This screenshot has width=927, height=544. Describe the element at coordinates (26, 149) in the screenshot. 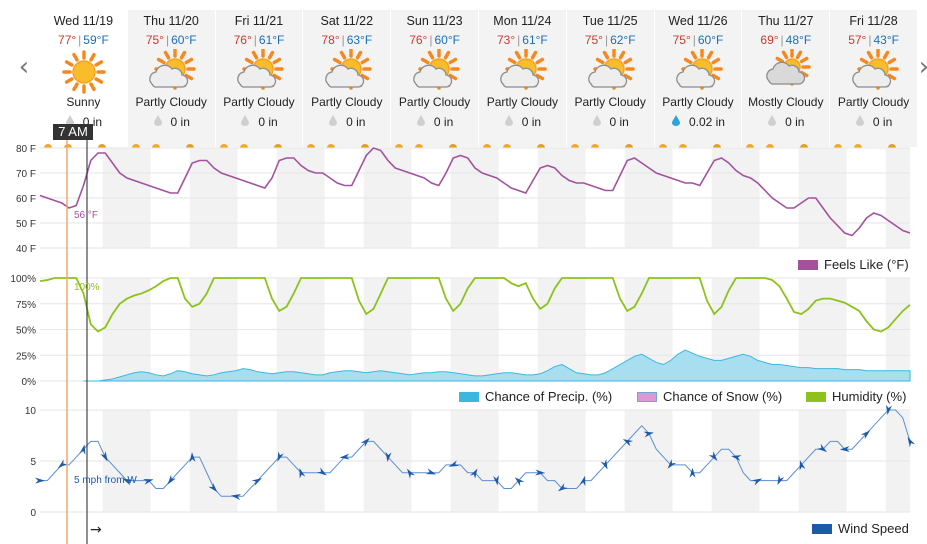

I see `y-tick-label: 80 F` at that location.